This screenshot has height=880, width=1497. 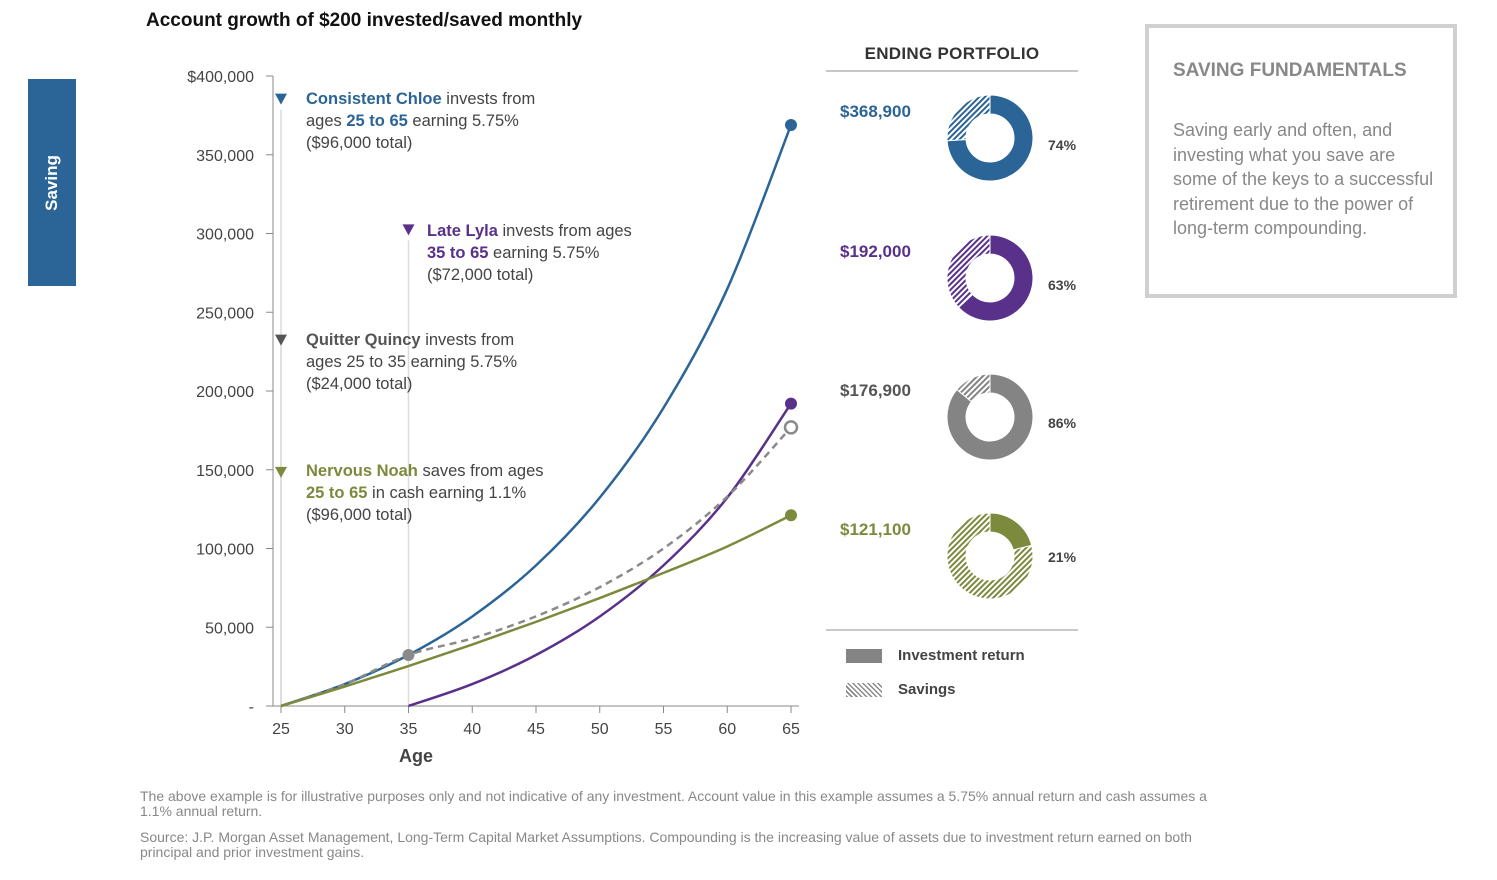 What do you see at coordinates (791, 729) in the screenshot?
I see `x-tick-label: 65` at bounding box center [791, 729].